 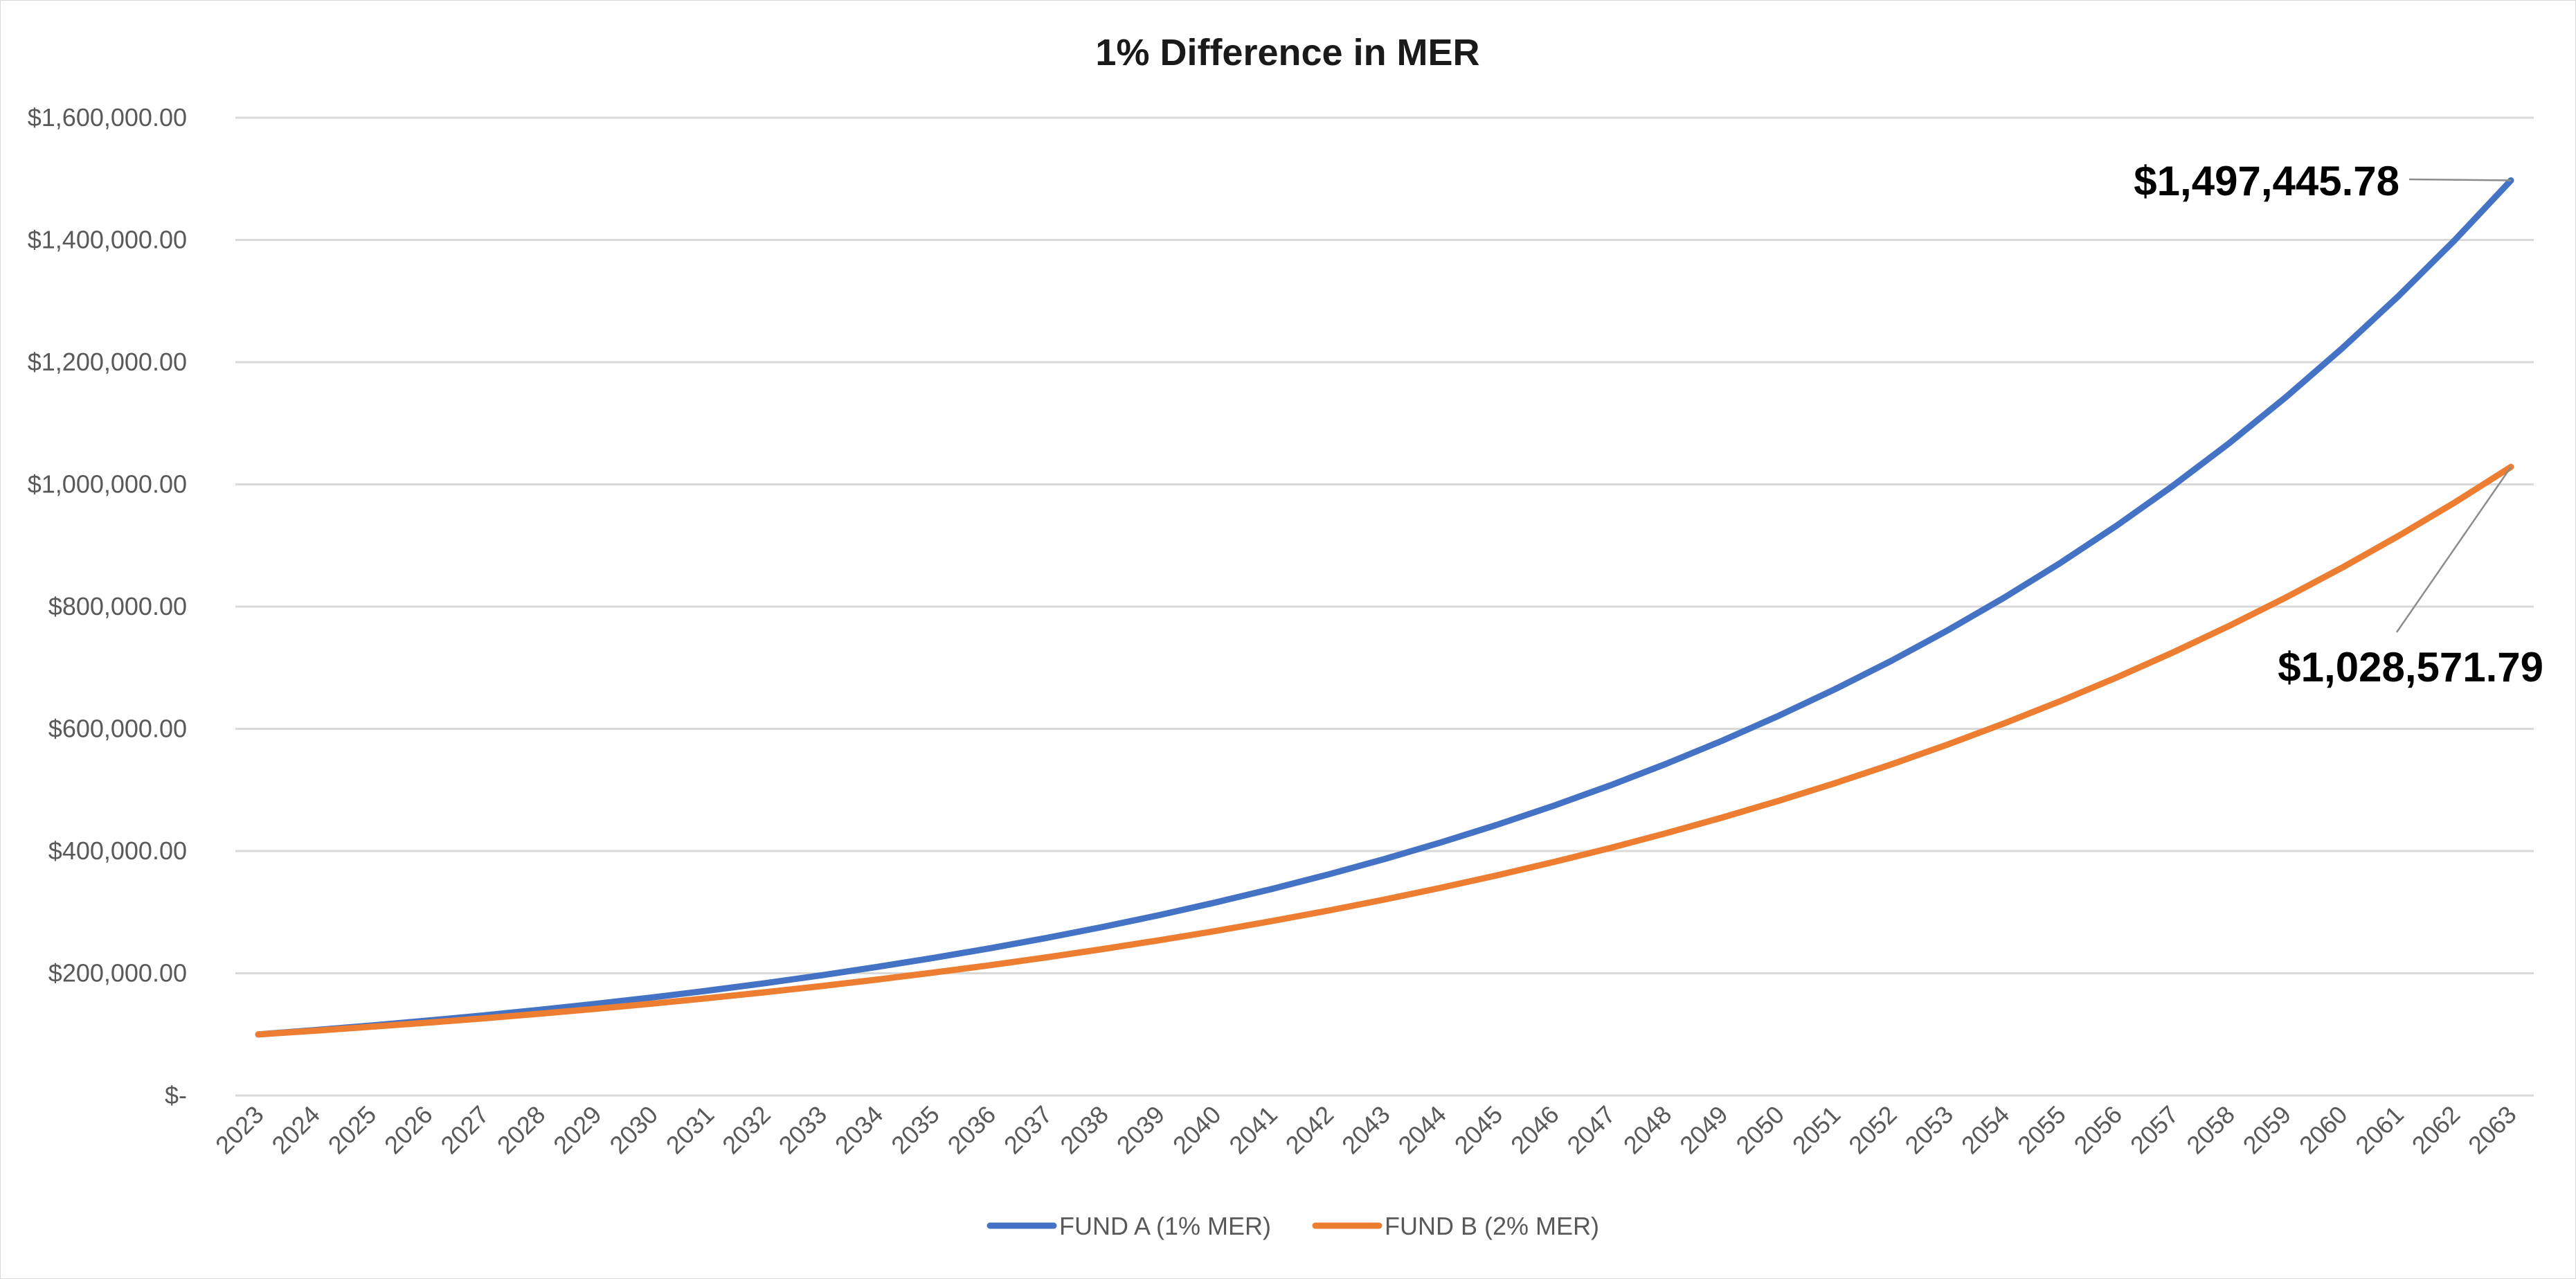 What do you see at coordinates (2098, 1130) in the screenshot?
I see `x-tick-label: 2056` at bounding box center [2098, 1130].